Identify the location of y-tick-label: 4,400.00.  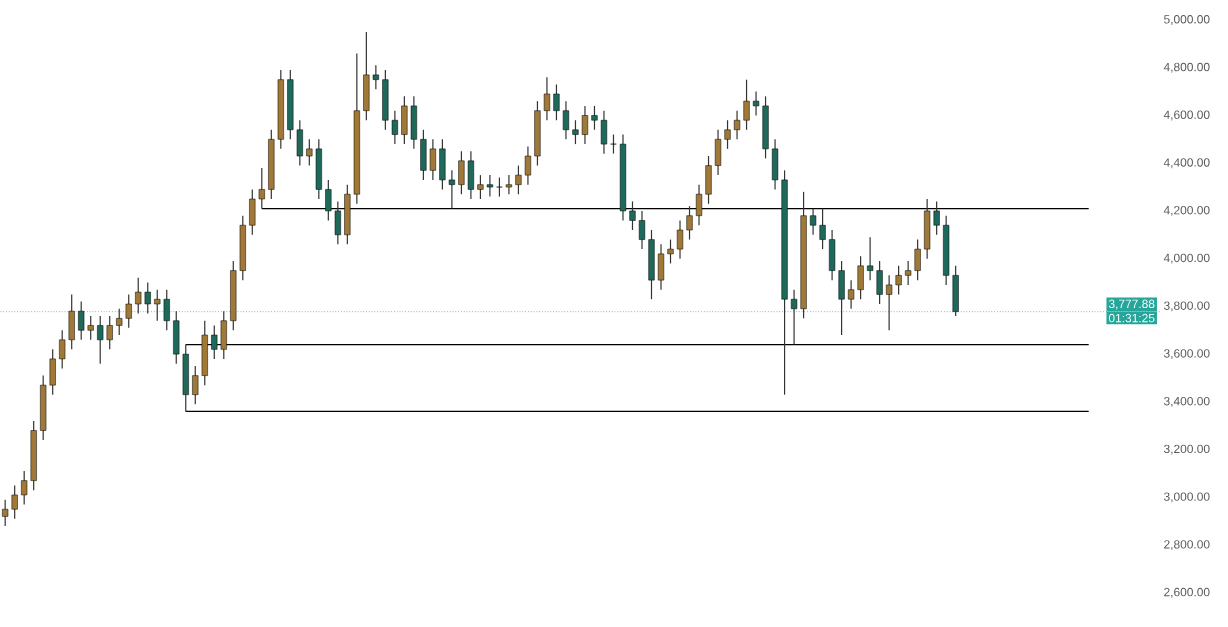
(1186, 163).